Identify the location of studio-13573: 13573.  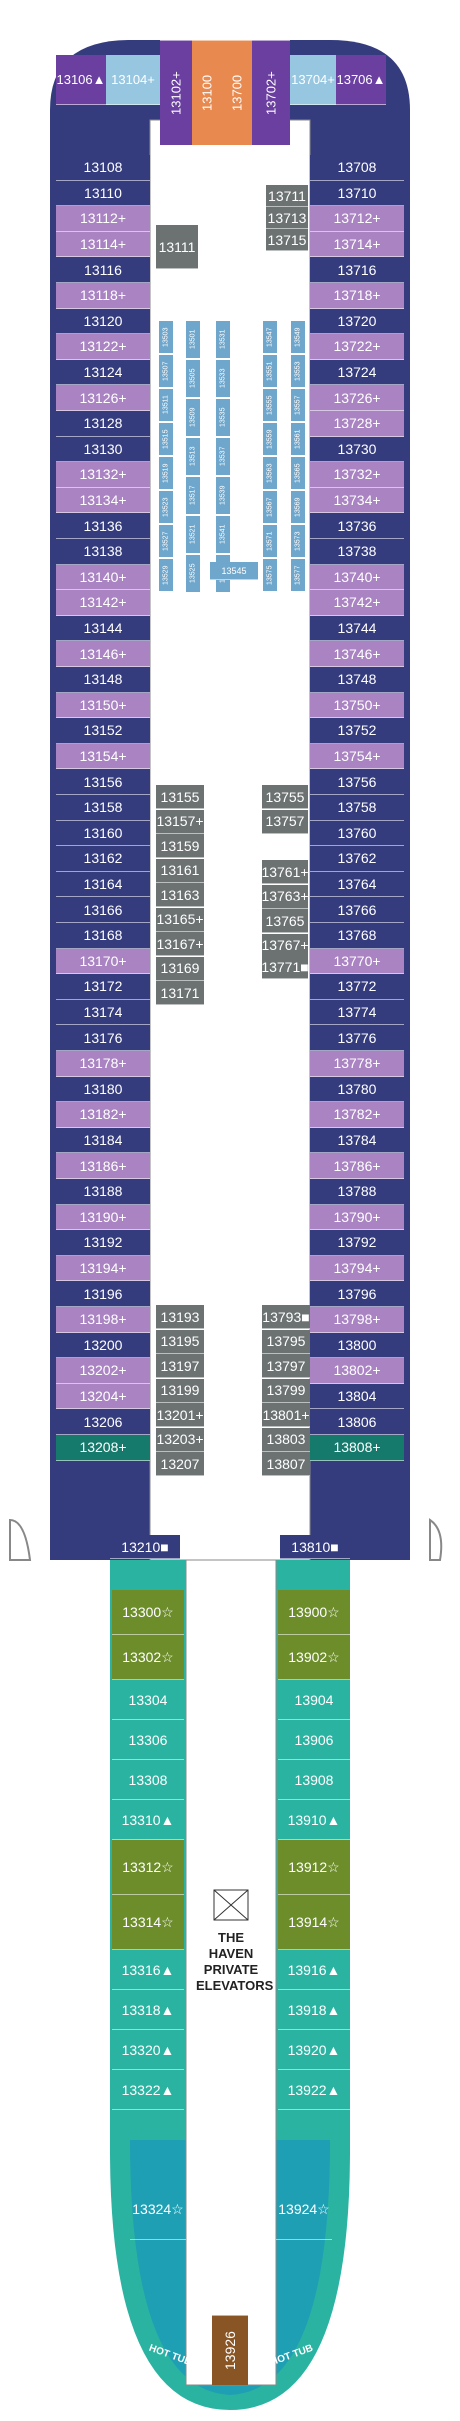
(298, 541).